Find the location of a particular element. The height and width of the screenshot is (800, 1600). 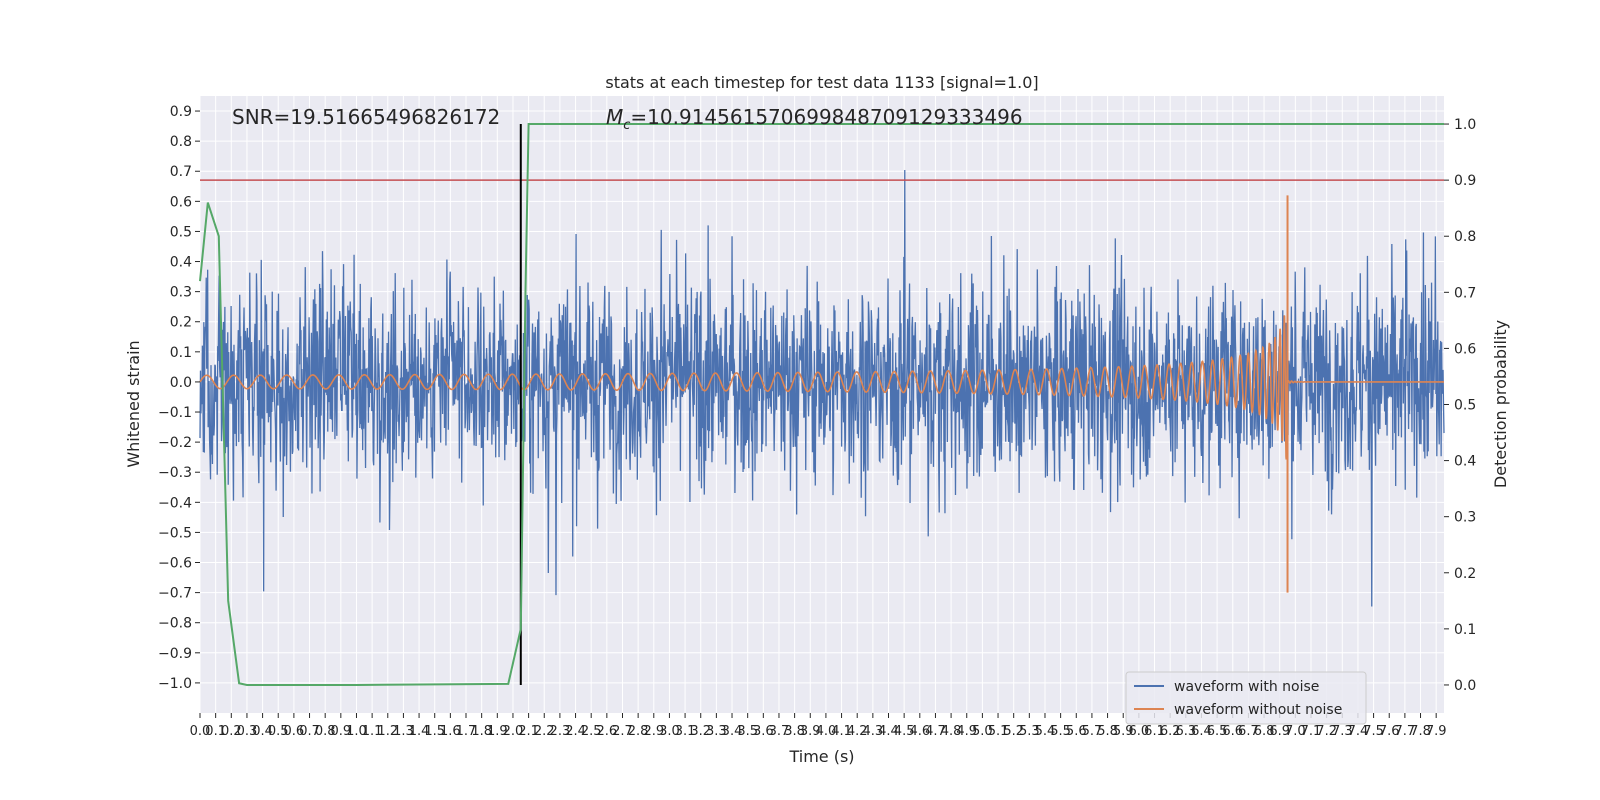

y-tick-label: −0.6 is located at coordinates (175, 564).